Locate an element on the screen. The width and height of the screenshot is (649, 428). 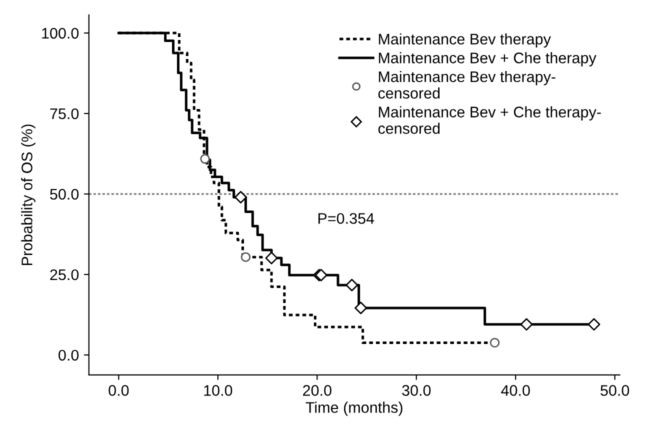
x-tick-label: 20.0 is located at coordinates (317, 390).